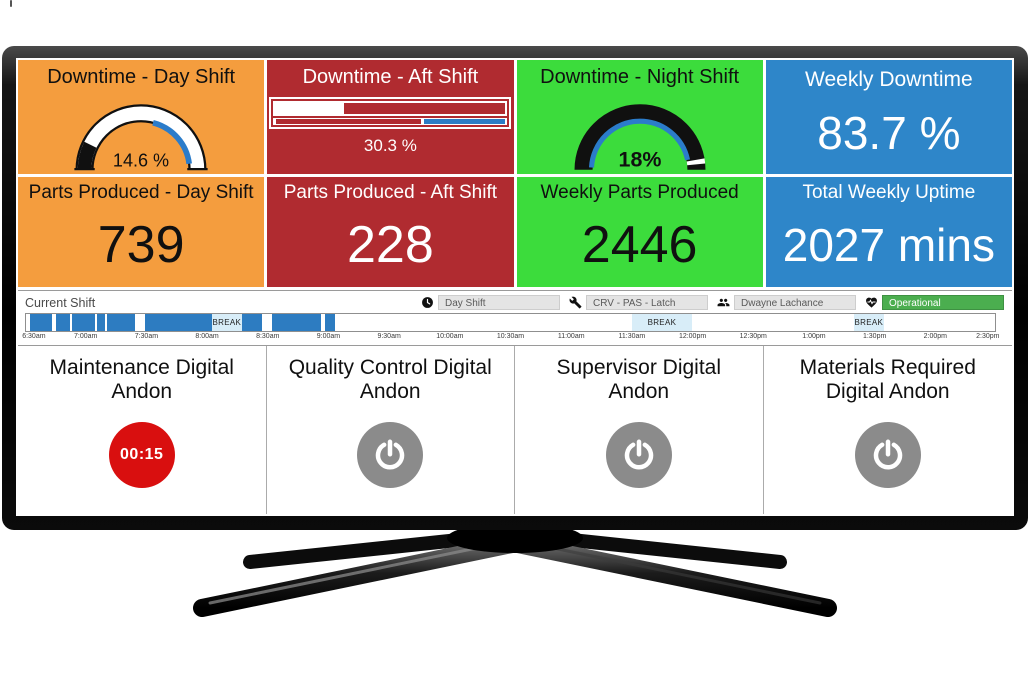  I want to click on day-gauge-value-arc, so click(141, 138).